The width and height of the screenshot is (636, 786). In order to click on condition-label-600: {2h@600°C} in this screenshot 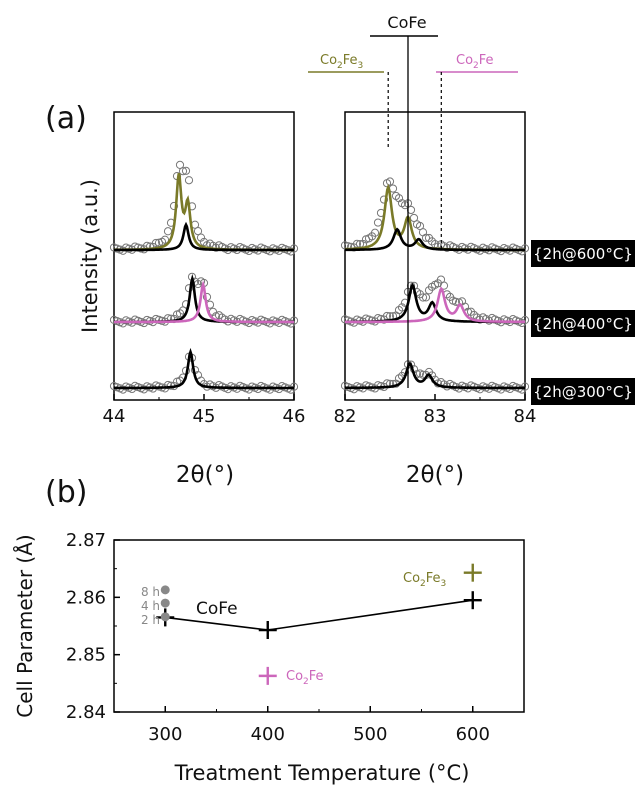, I will do `click(583, 254)`.